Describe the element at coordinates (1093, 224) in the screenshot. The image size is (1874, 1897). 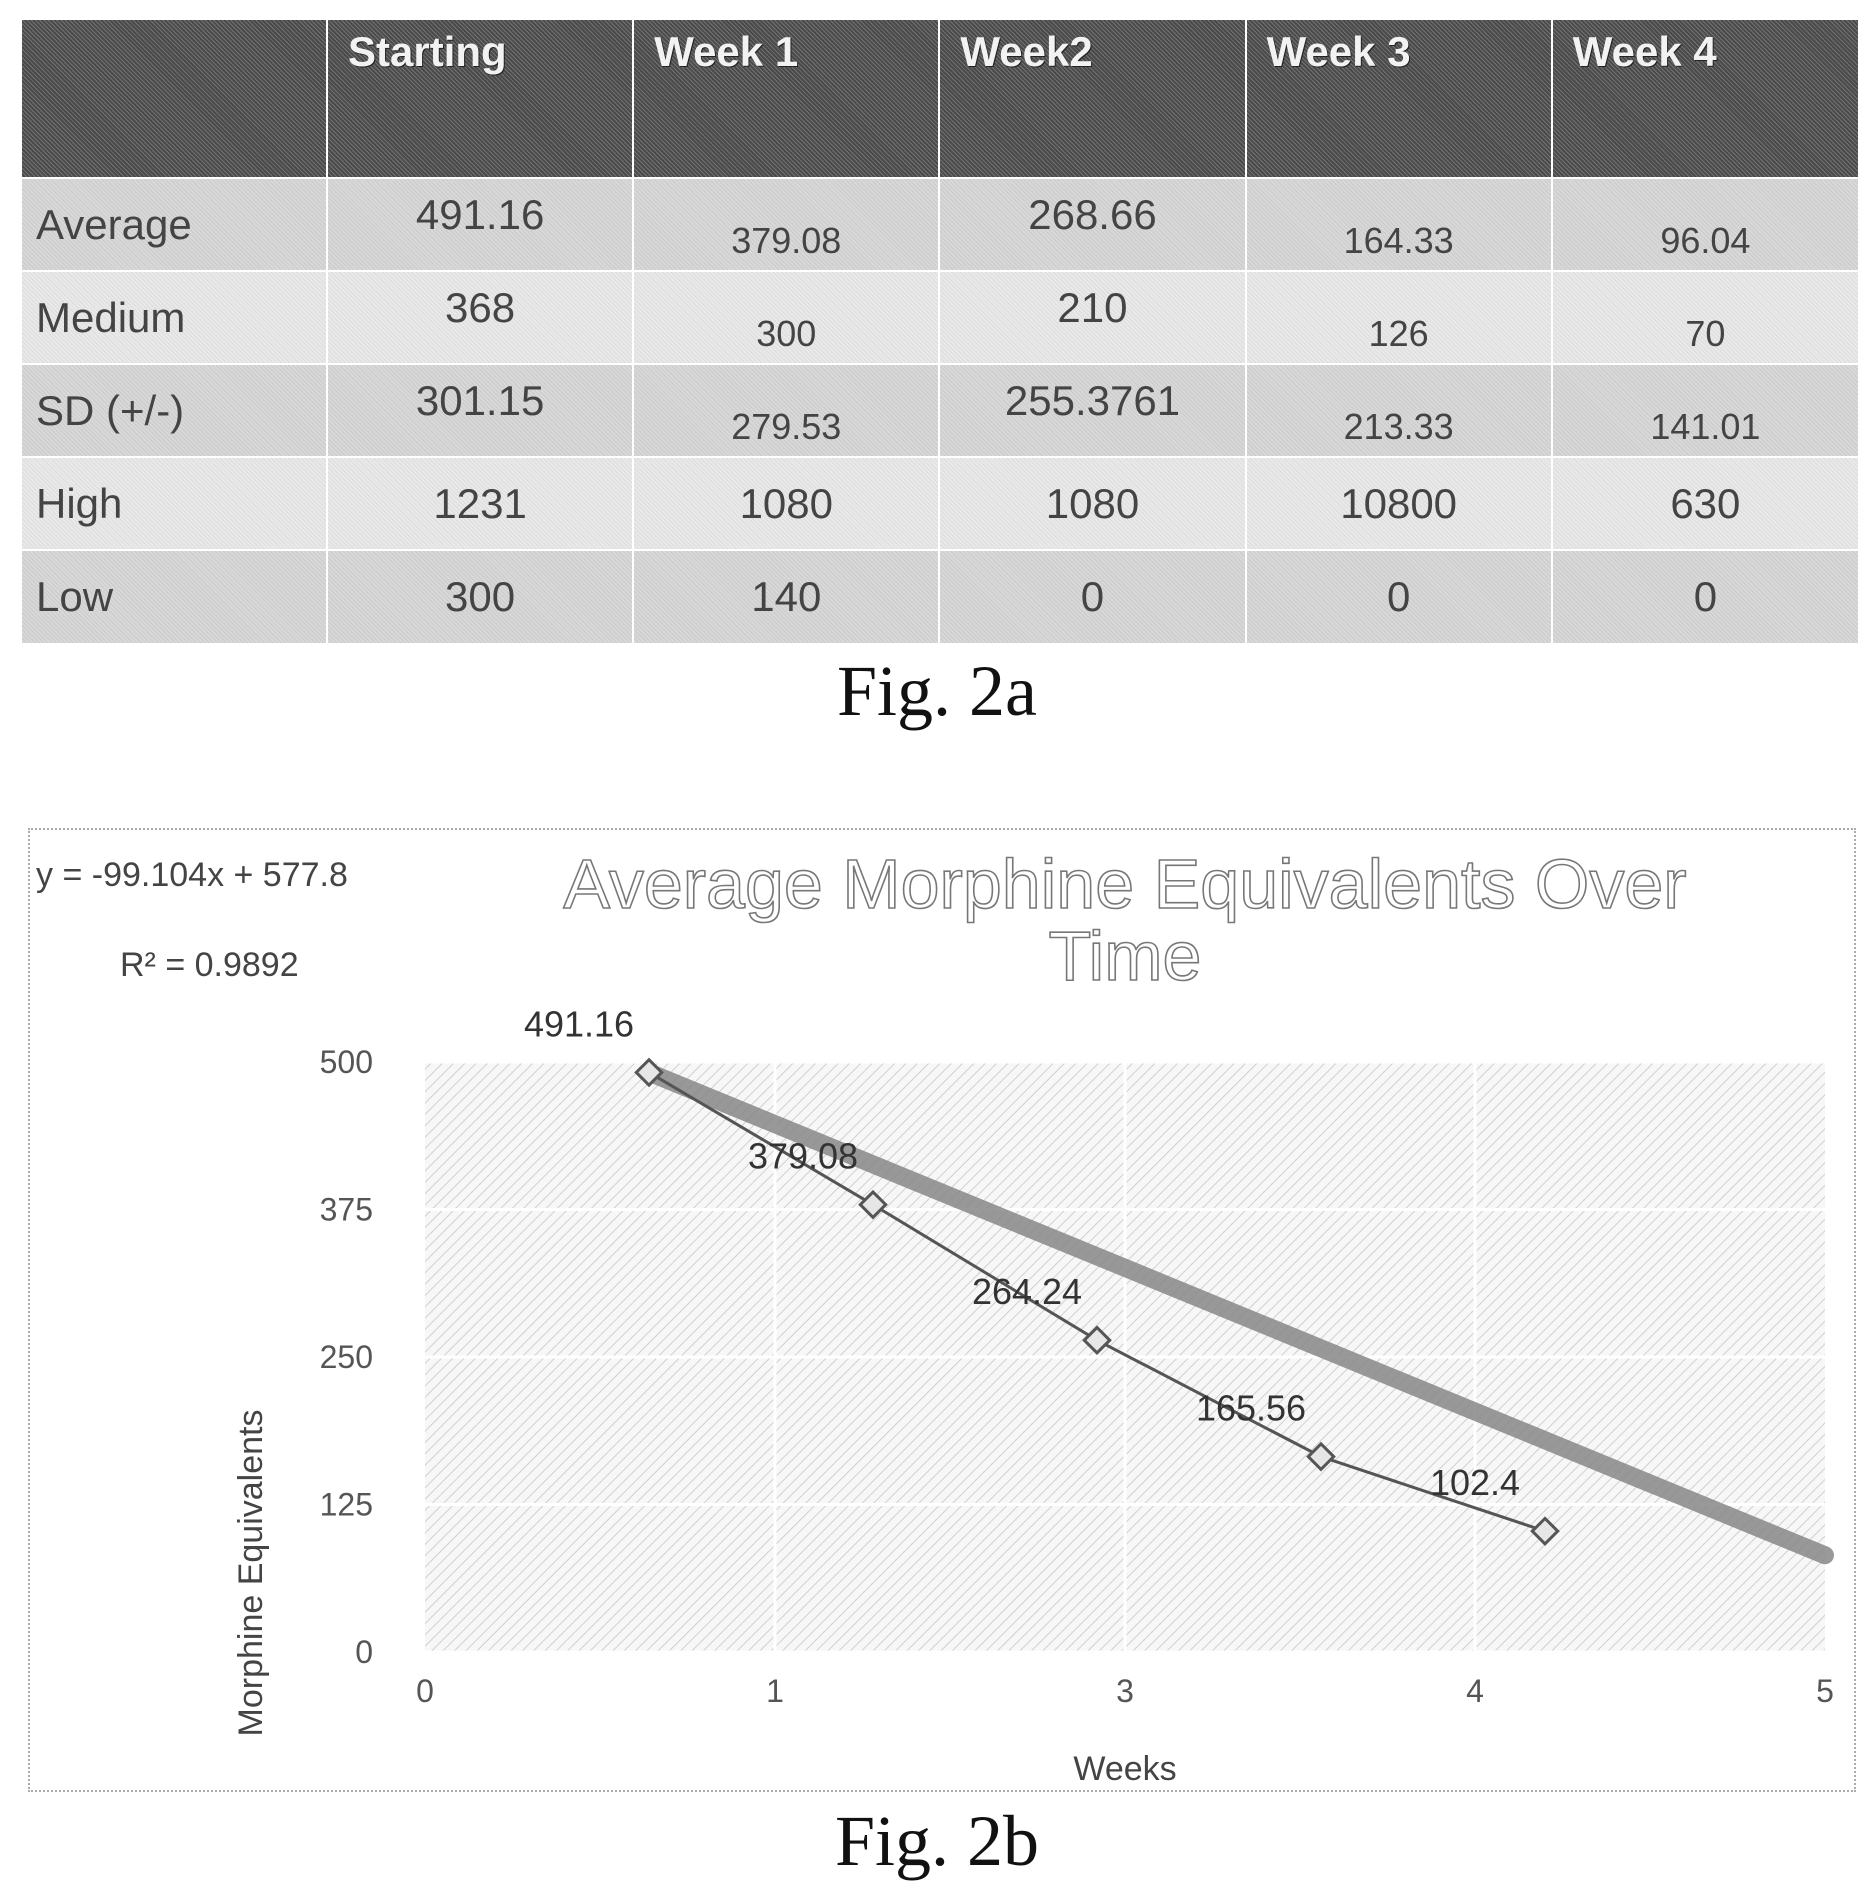
I see `table-cell: 268.66` at that location.